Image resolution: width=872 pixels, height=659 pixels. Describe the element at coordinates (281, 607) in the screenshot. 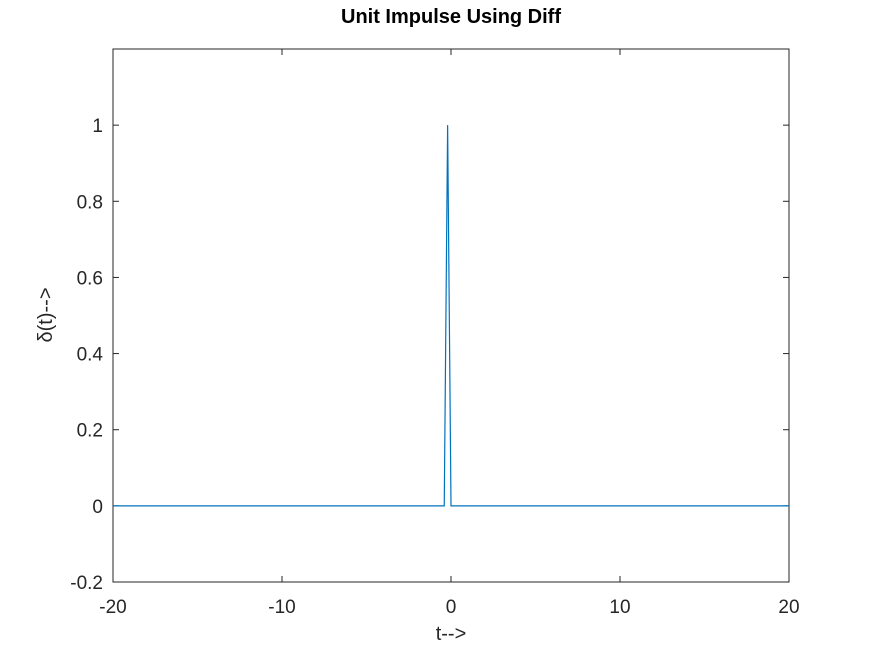

I see `x-tick-label: -10` at that location.